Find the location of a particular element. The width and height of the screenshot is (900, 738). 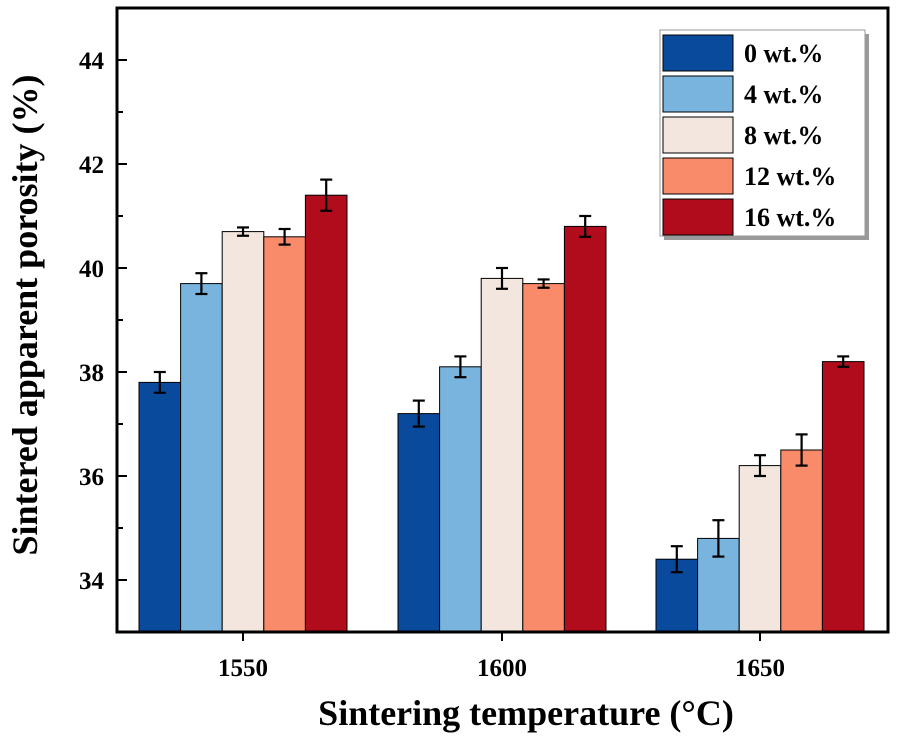

x-tick-label-1600: 1600 is located at coordinates (502, 668).